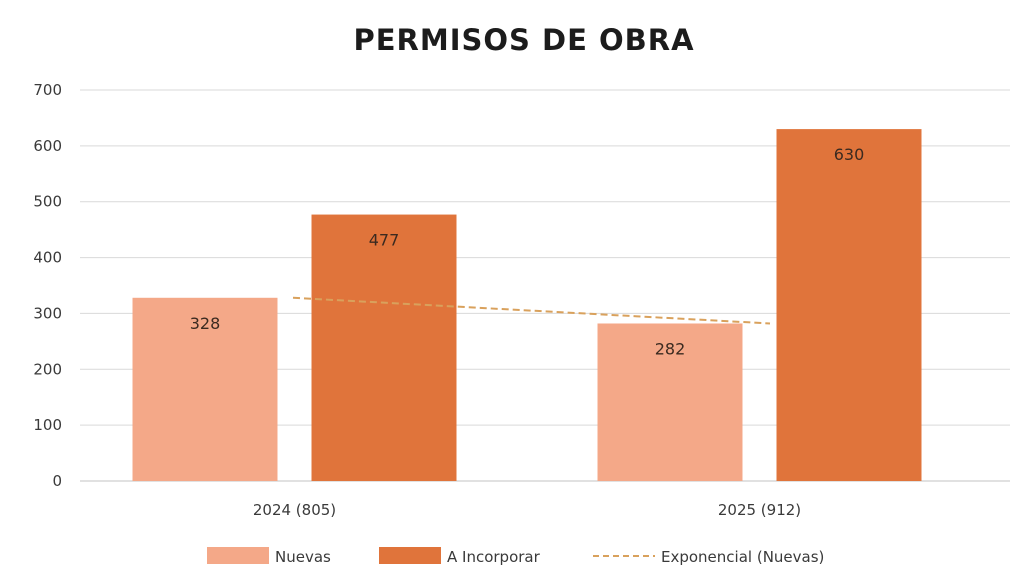  Describe the element at coordinates (742, 557) in the screenshot. I see `legend-label: Exponencial (Nuevas)` at that location.